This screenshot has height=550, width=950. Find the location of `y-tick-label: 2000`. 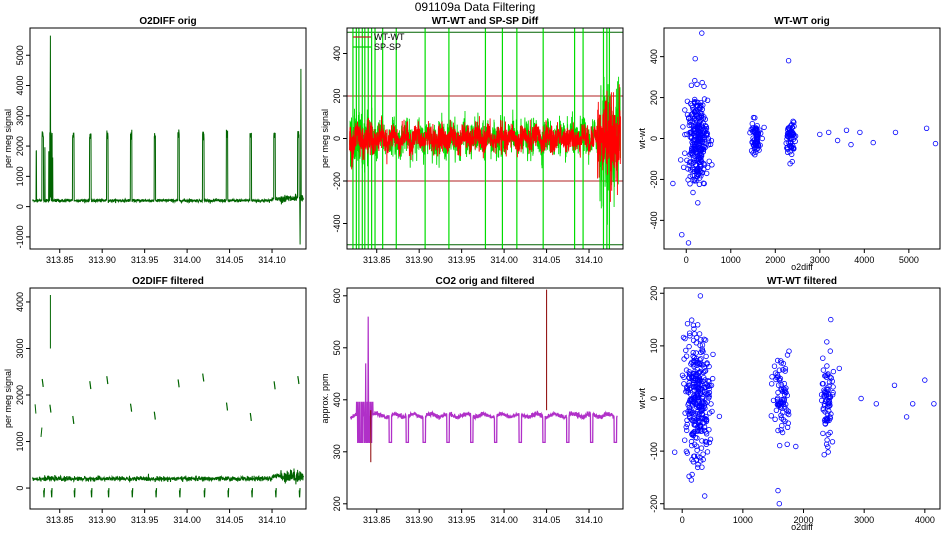

y-tick-label: 2000 is located at coordinates (20, 395).